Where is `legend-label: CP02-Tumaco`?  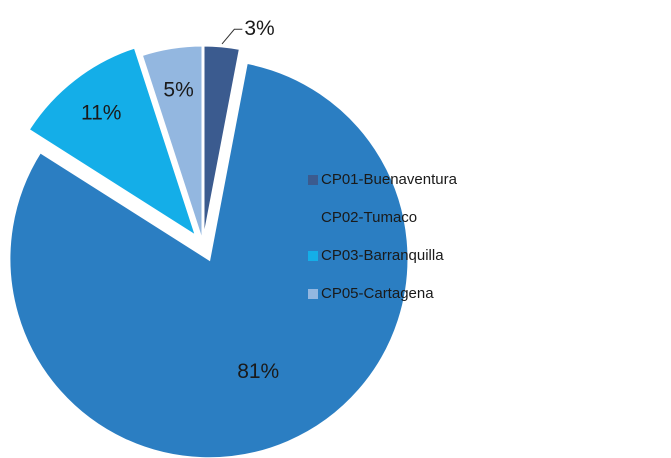
legend-label: CP02-Tumaco is located at coordinates (369, 217).